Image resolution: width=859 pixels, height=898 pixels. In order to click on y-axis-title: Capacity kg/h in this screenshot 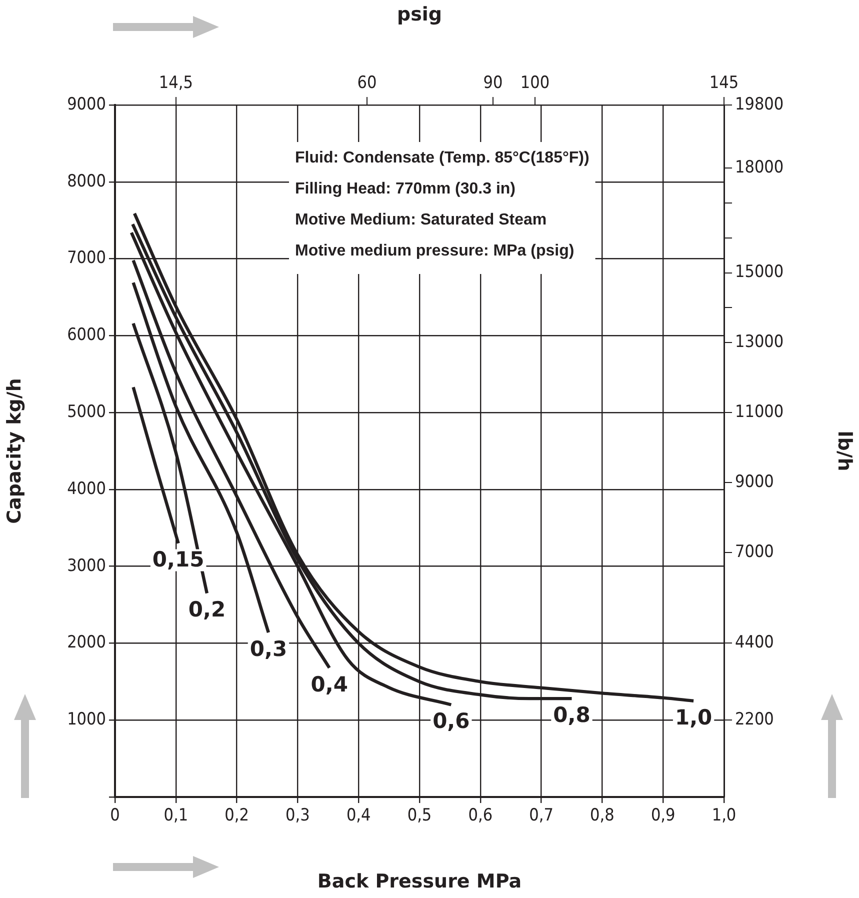, I will do `click(14, 451)`.